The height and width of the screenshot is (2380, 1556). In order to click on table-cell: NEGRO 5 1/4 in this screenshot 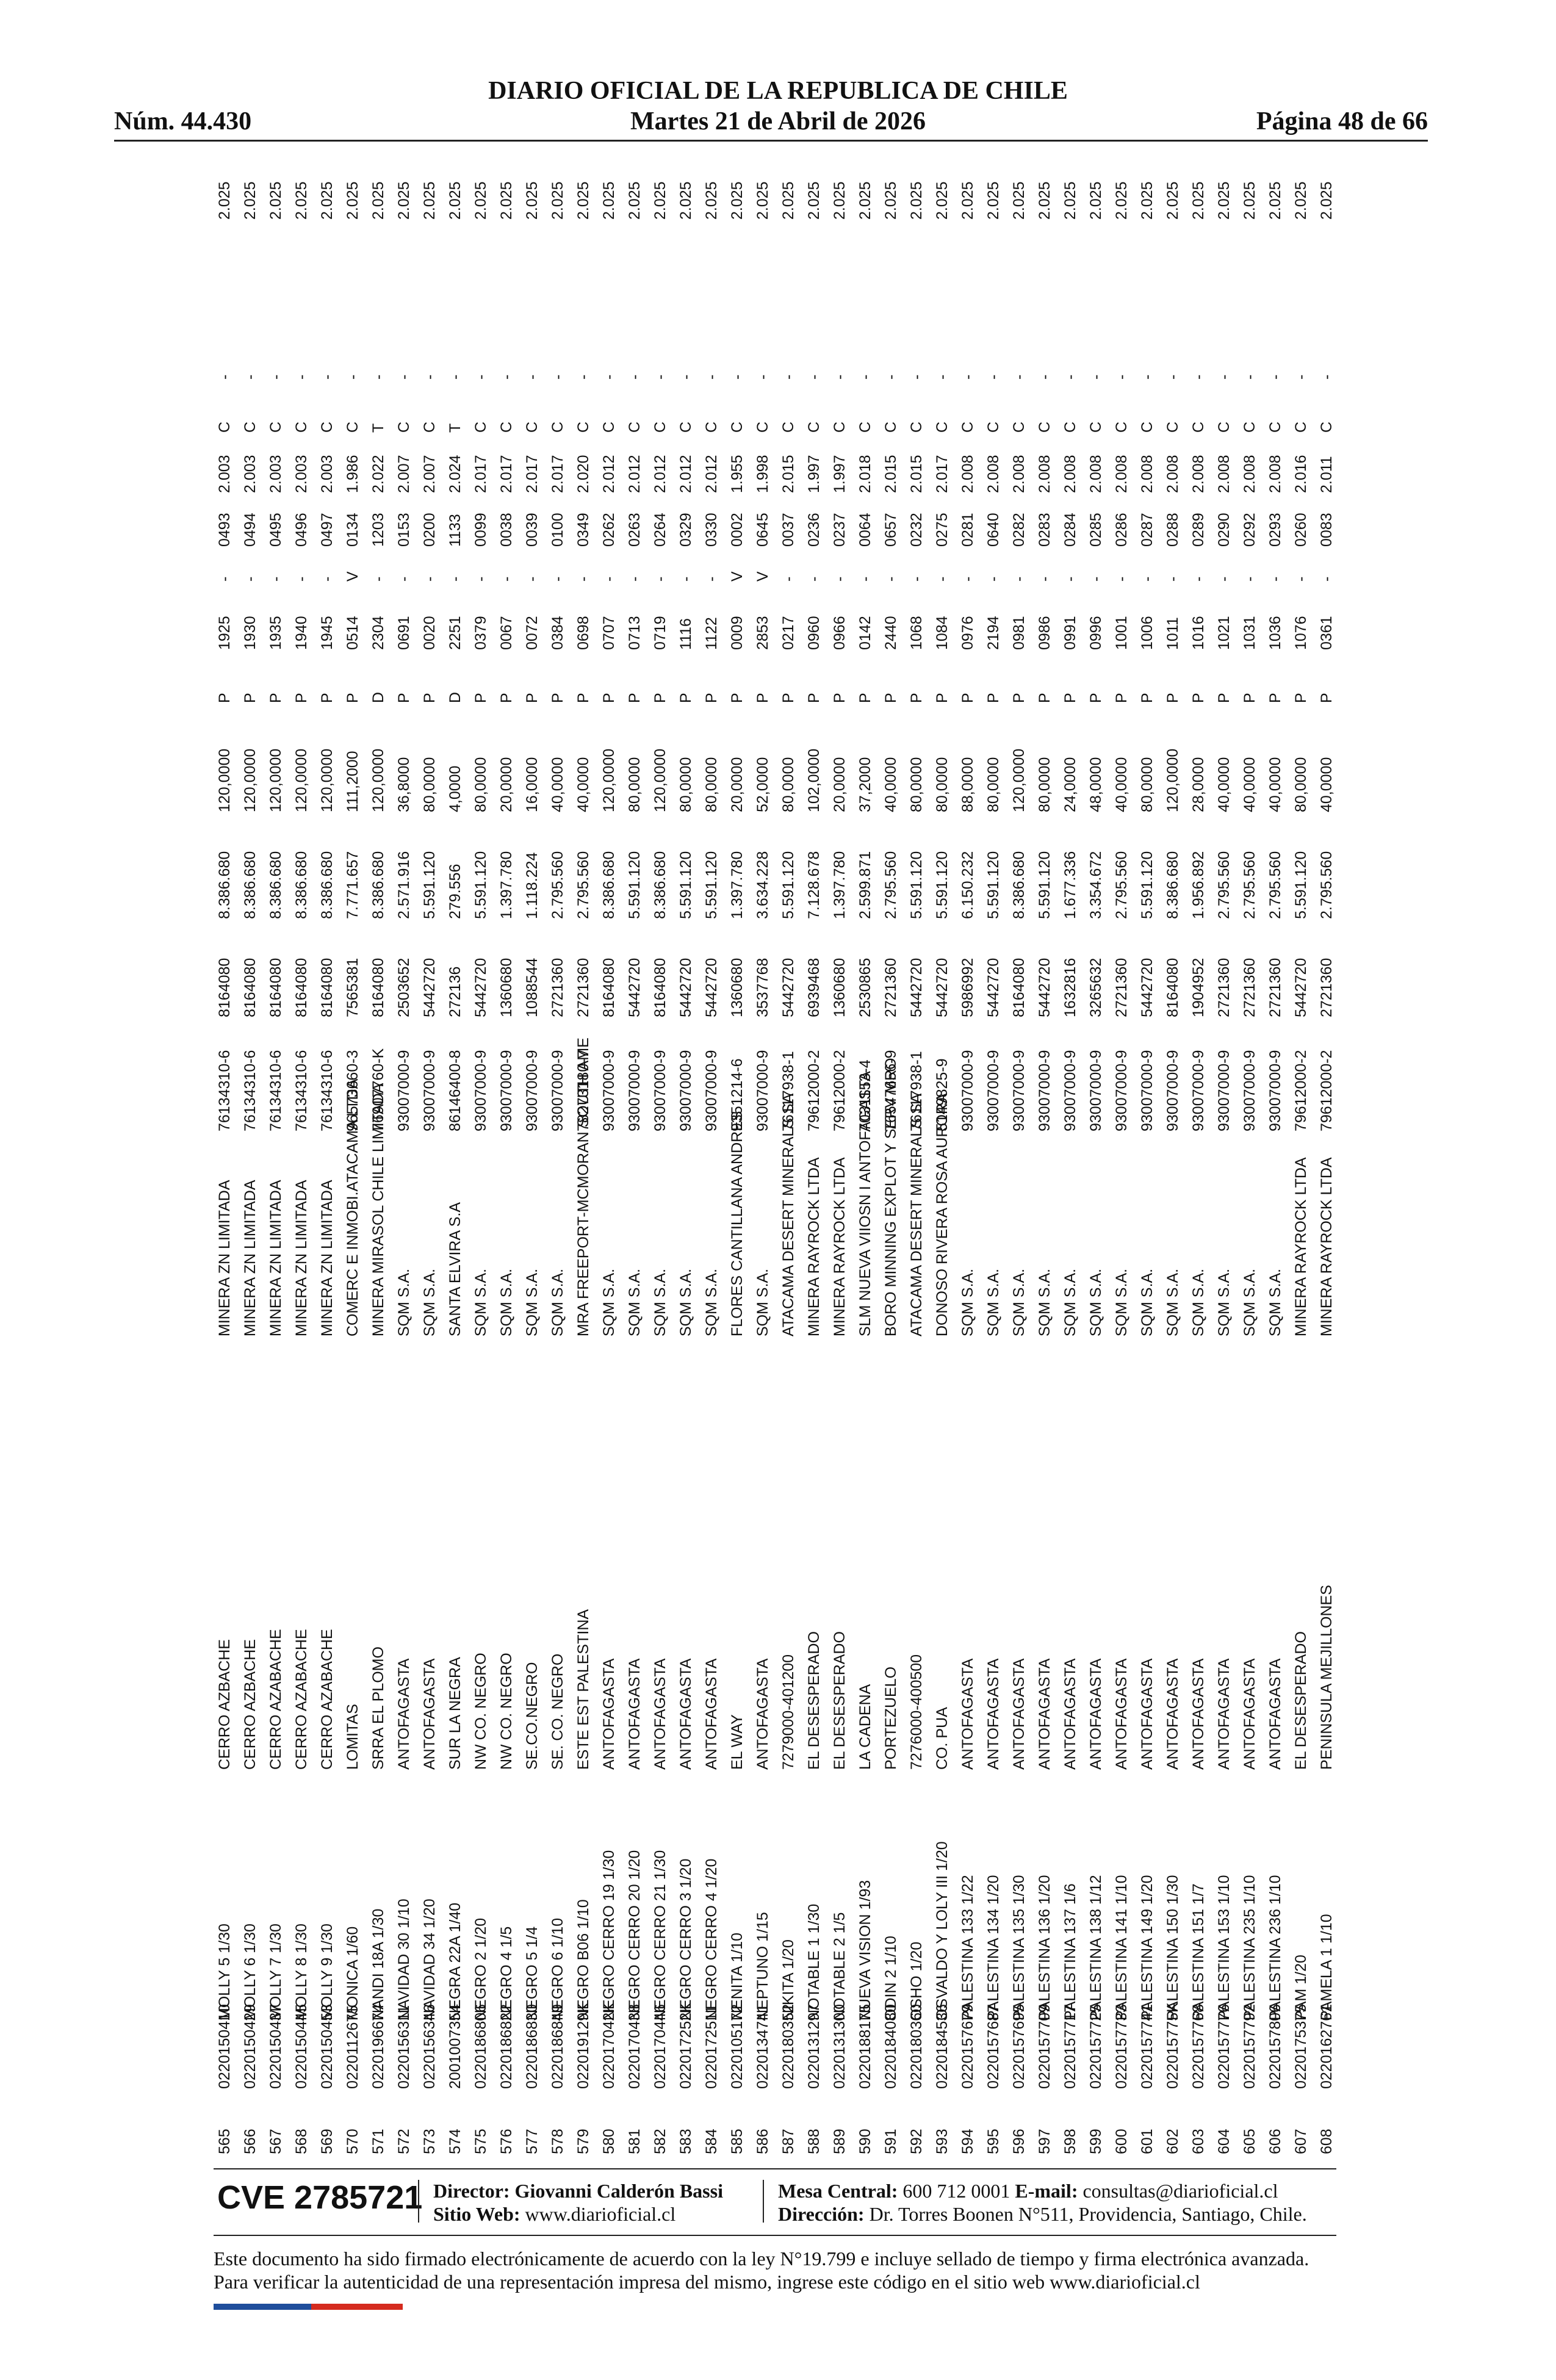, I will do `click(532, 1973)`.